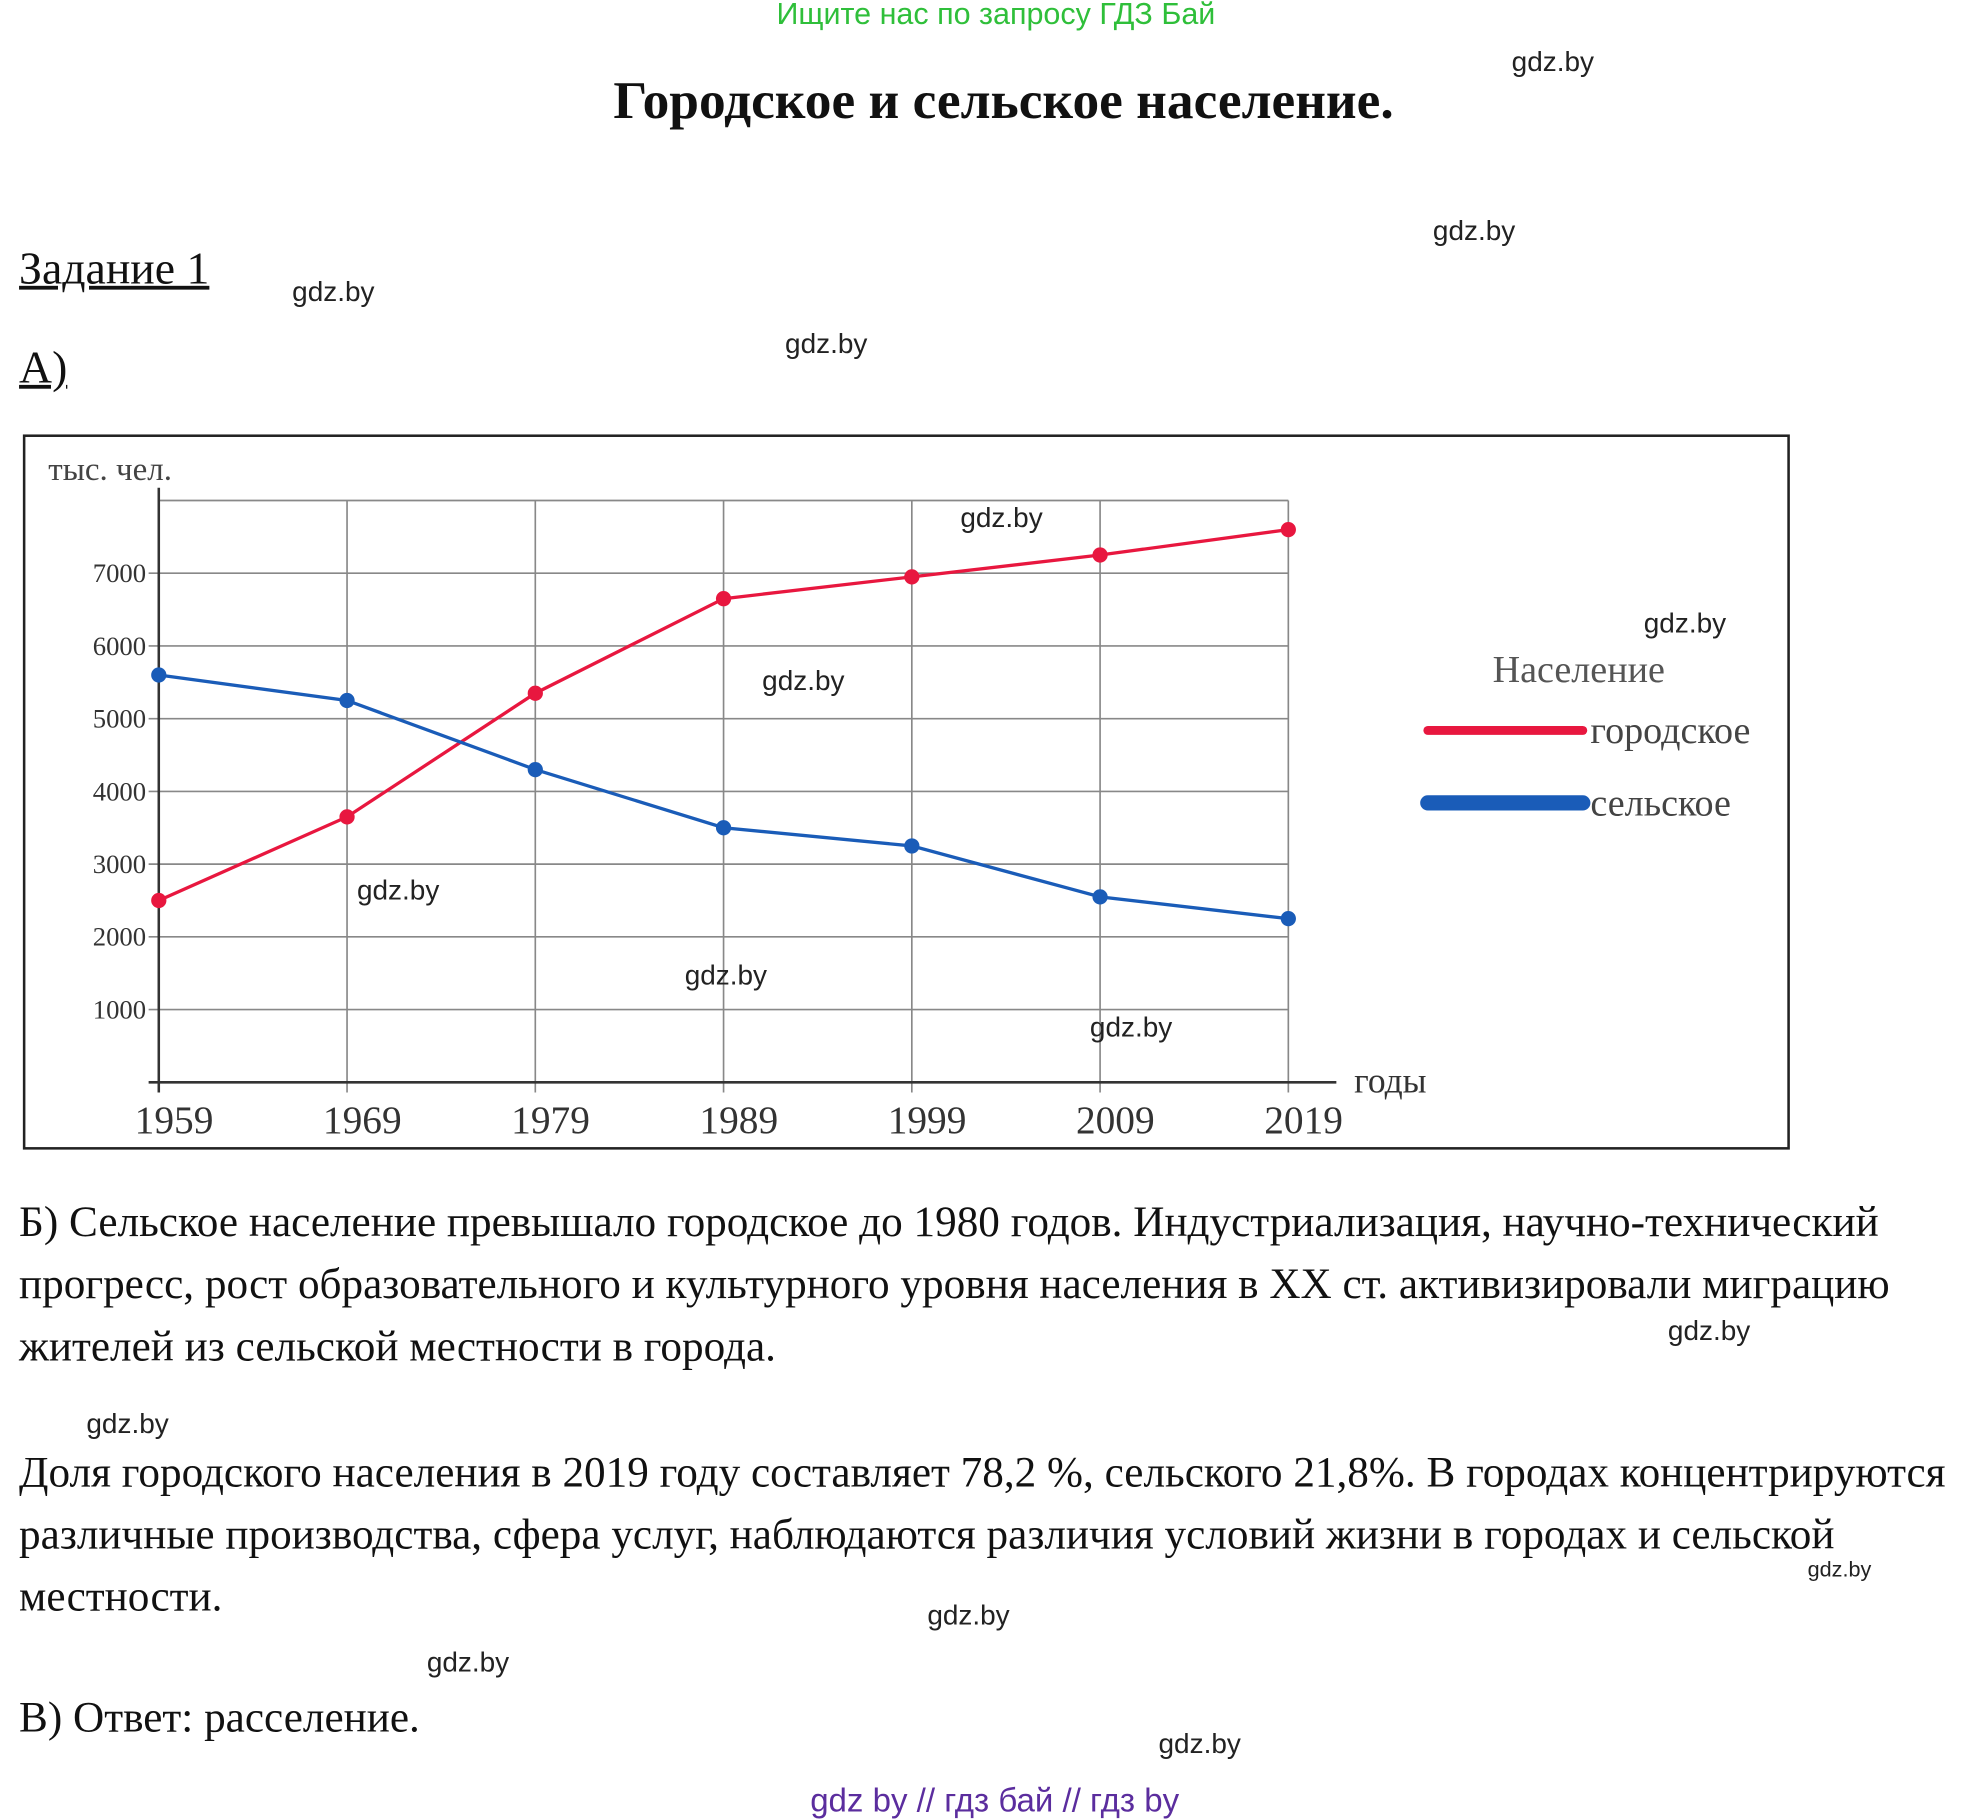  Describe the element at coordinates (110, 470) in the screenshot. I see `y-axis-label: тыс. чел.` at that location.